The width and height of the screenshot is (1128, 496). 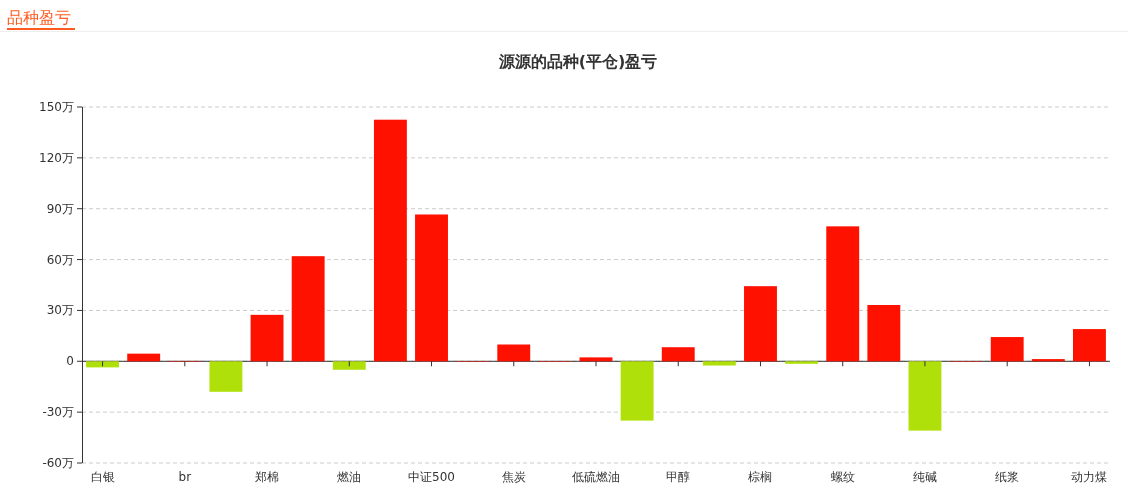 I want to click on y-tick-label: 60万, so click(x=60, y=259).